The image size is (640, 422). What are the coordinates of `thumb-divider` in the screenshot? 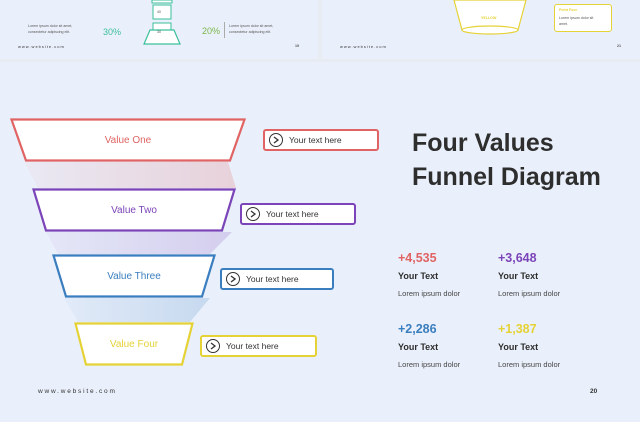 It's located at (224, 30).